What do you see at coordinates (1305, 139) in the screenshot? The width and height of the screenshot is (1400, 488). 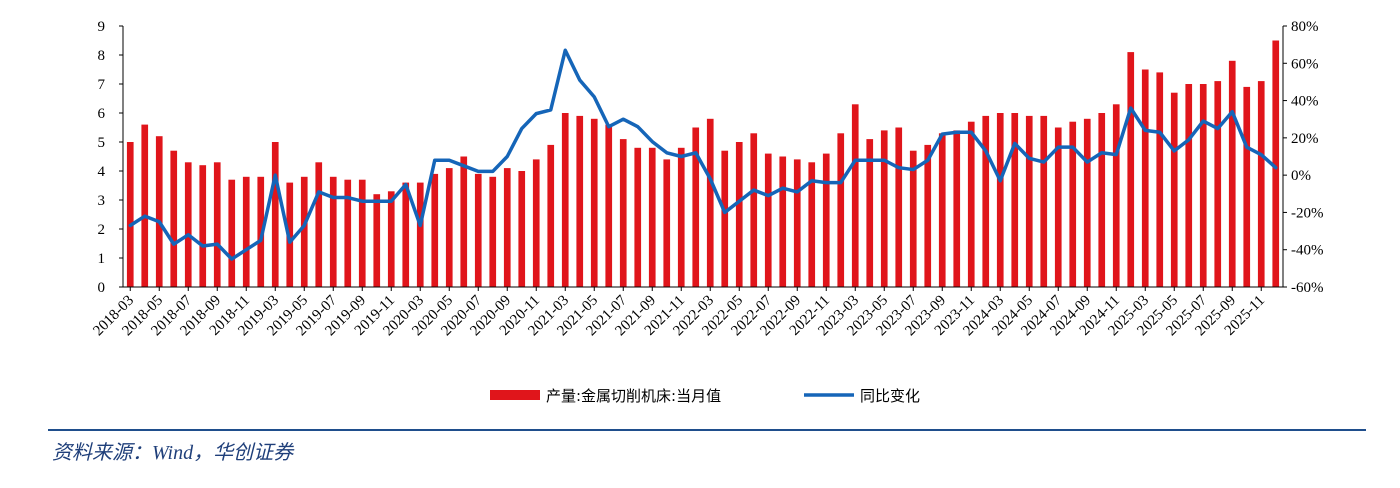 I see `y-tick-label-right: 20%` at bounding box center [1305, 139].